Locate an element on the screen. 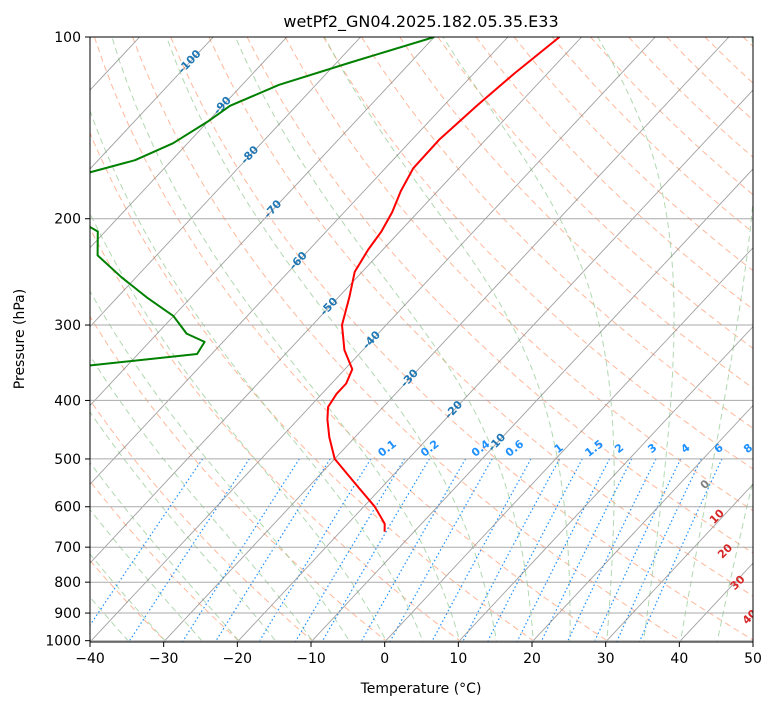 The width and height of the screenshot is (775, 708). y-tick-label: 100 is located at coordinates (67, 38).